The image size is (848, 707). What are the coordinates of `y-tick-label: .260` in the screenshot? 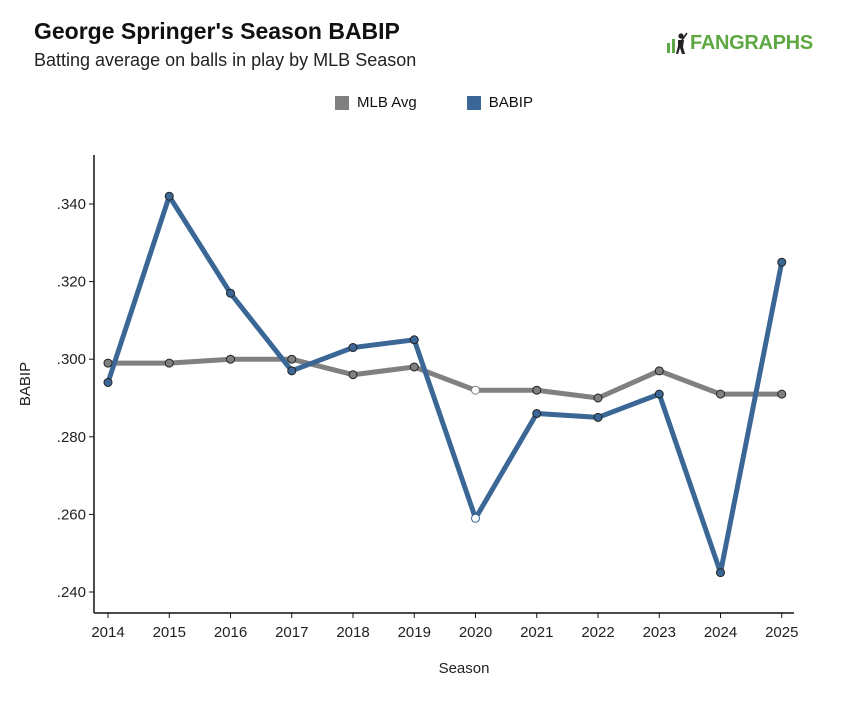 It's located at (71, 514).